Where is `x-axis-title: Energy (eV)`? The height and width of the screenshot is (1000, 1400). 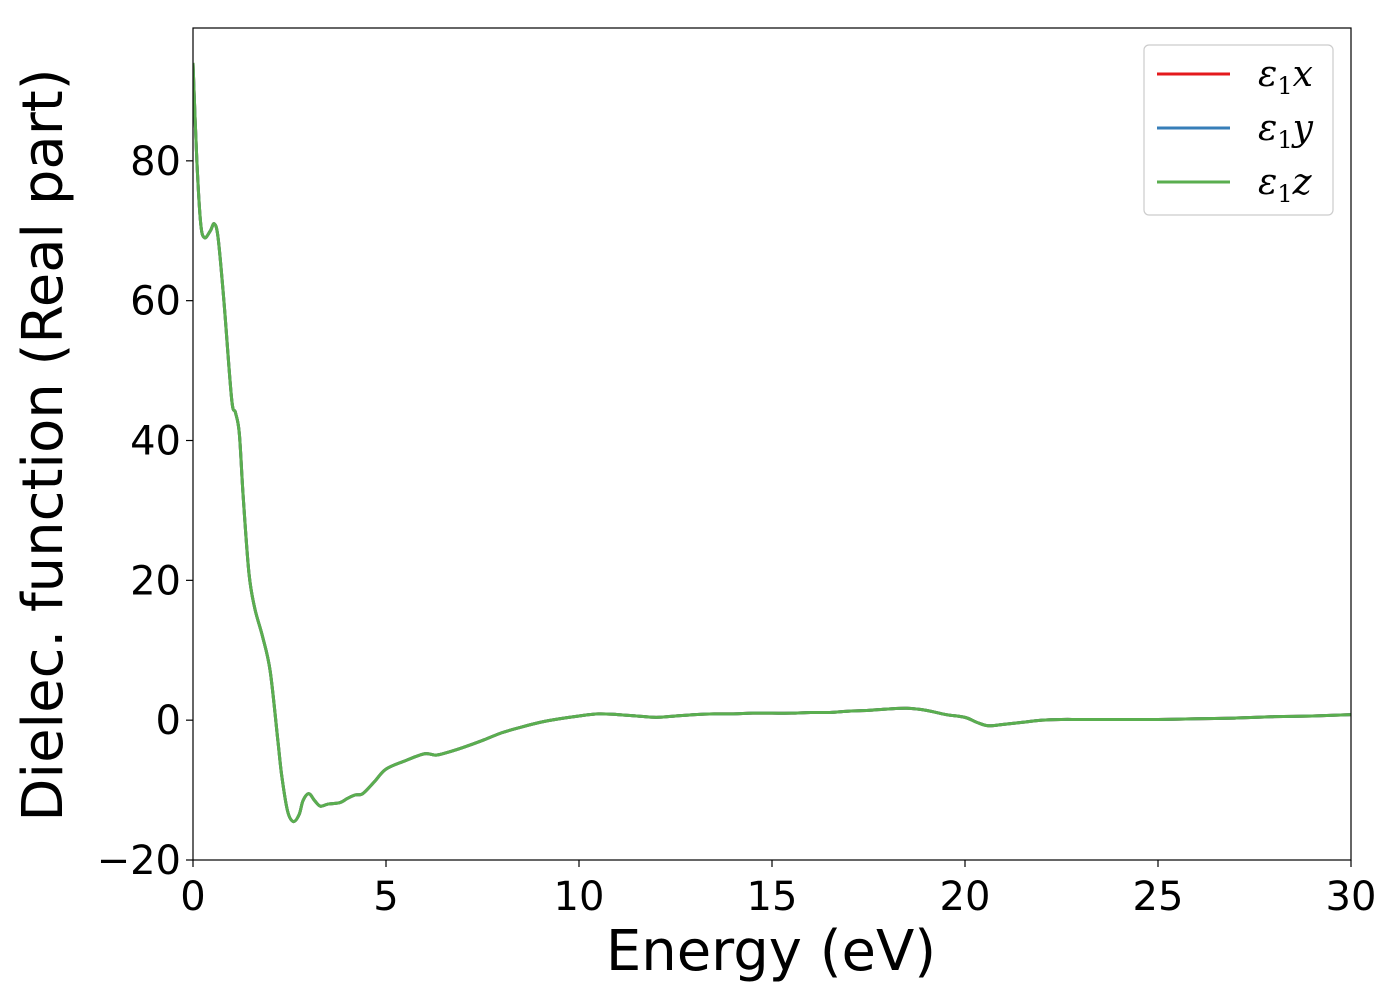
x-axis-title: Energy (eV) is located at coordinates (771, 951).